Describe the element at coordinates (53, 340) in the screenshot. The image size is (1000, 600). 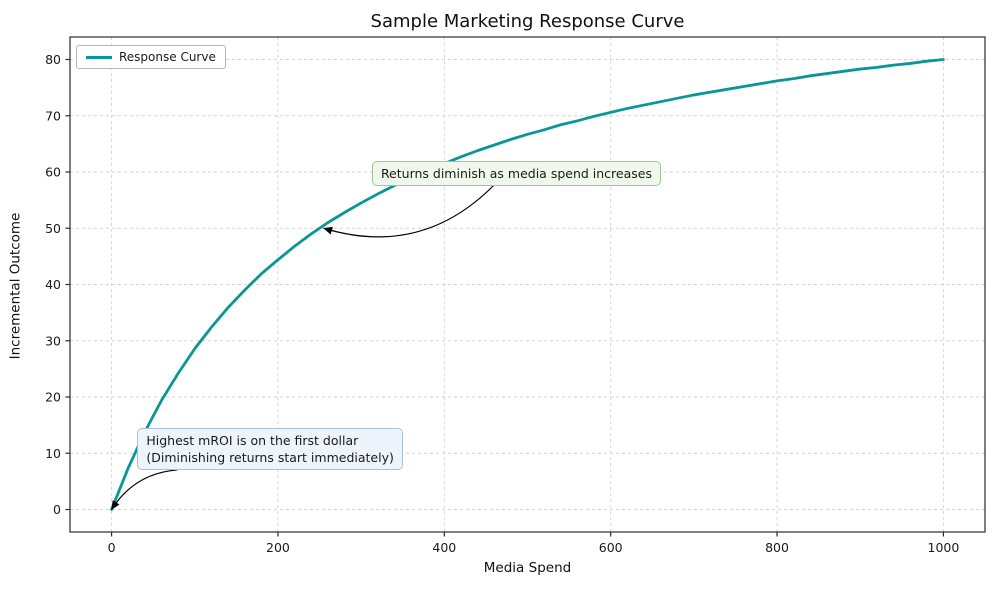
I see `y-tick-label: 30` at that location.